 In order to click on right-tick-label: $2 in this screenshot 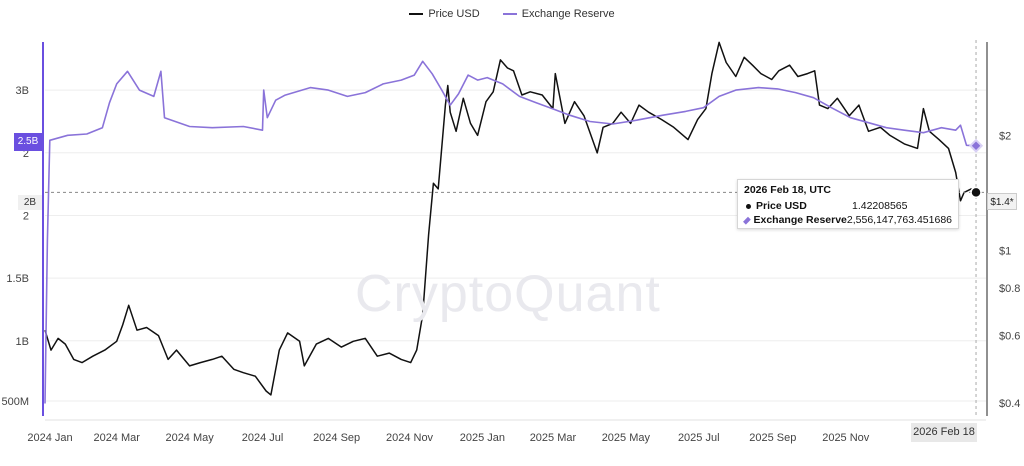, I will do `click(1005, 136)`.